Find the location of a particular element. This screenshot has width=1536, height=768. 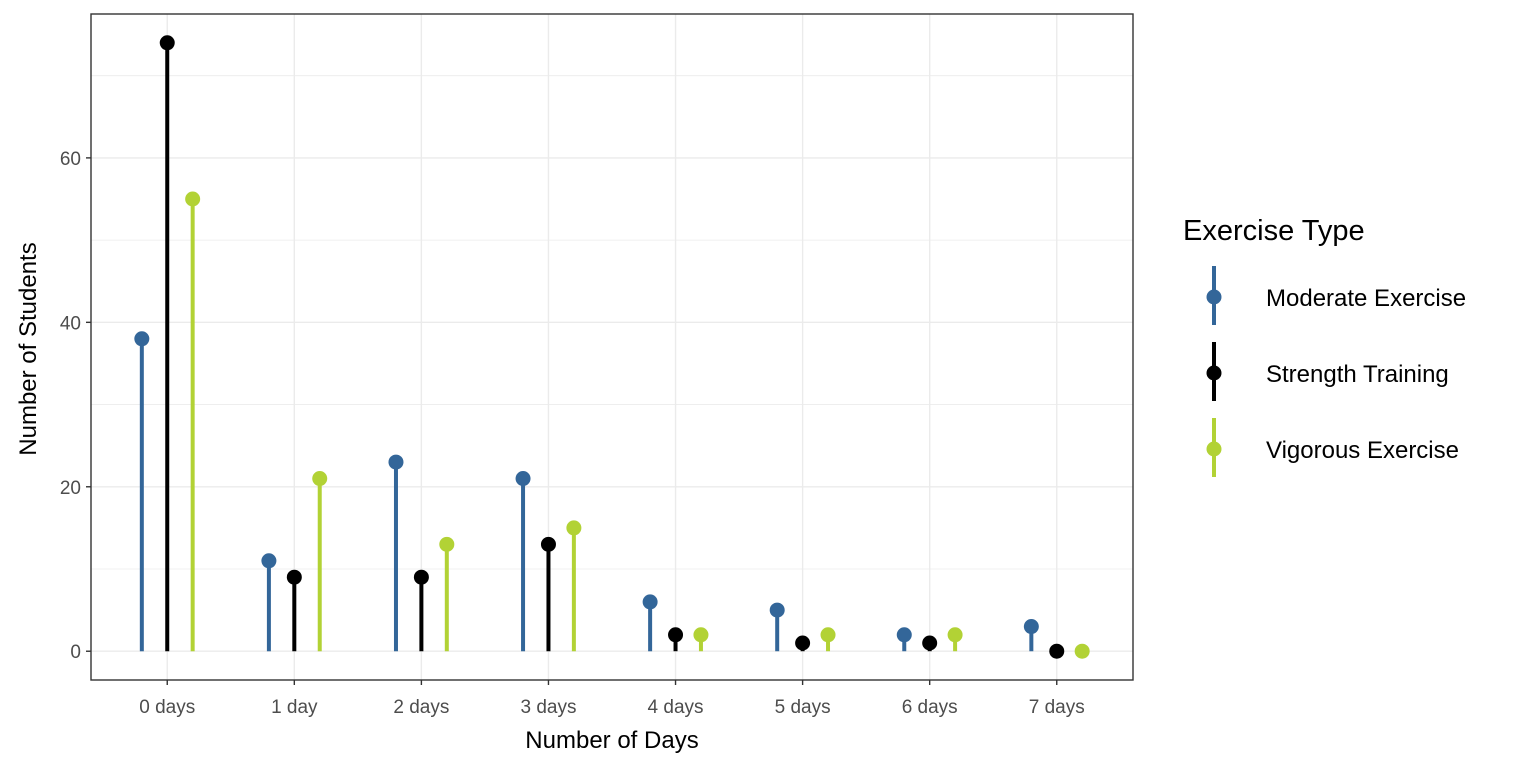

x-tick-label: 0 days is located at coordinates (167, 707).